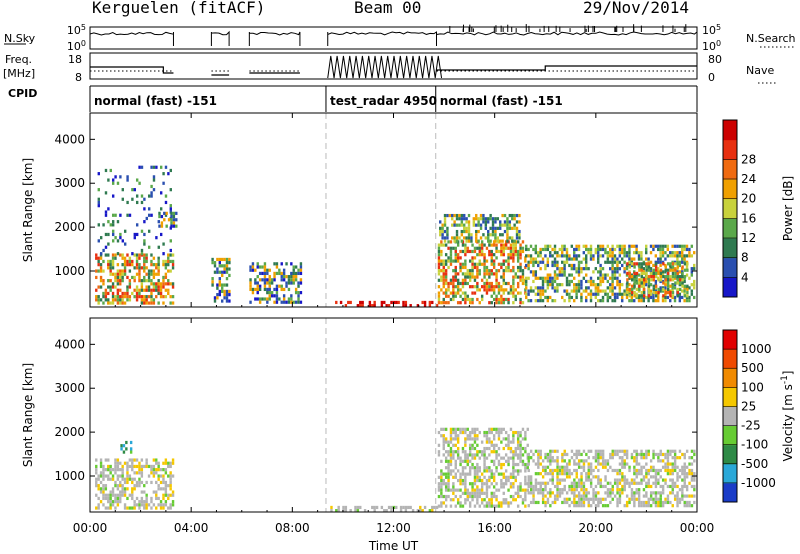 Image resolution: width=800 pixels, height=554 pixels. What do you see at coordinates (730, 267) in the screenshot?
I see `colorbar-swatch` at bounding box center [730, 267].